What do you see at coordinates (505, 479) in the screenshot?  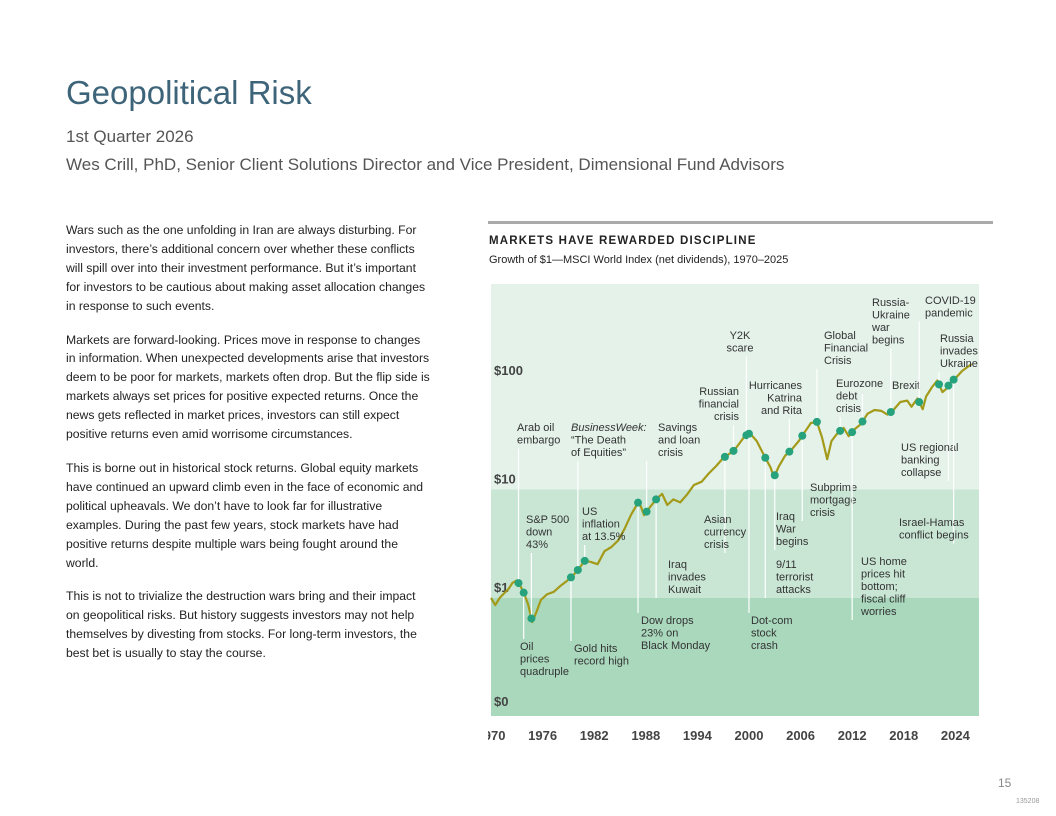 I see `y-tick-label: $10` at bounding box center [505, 479].